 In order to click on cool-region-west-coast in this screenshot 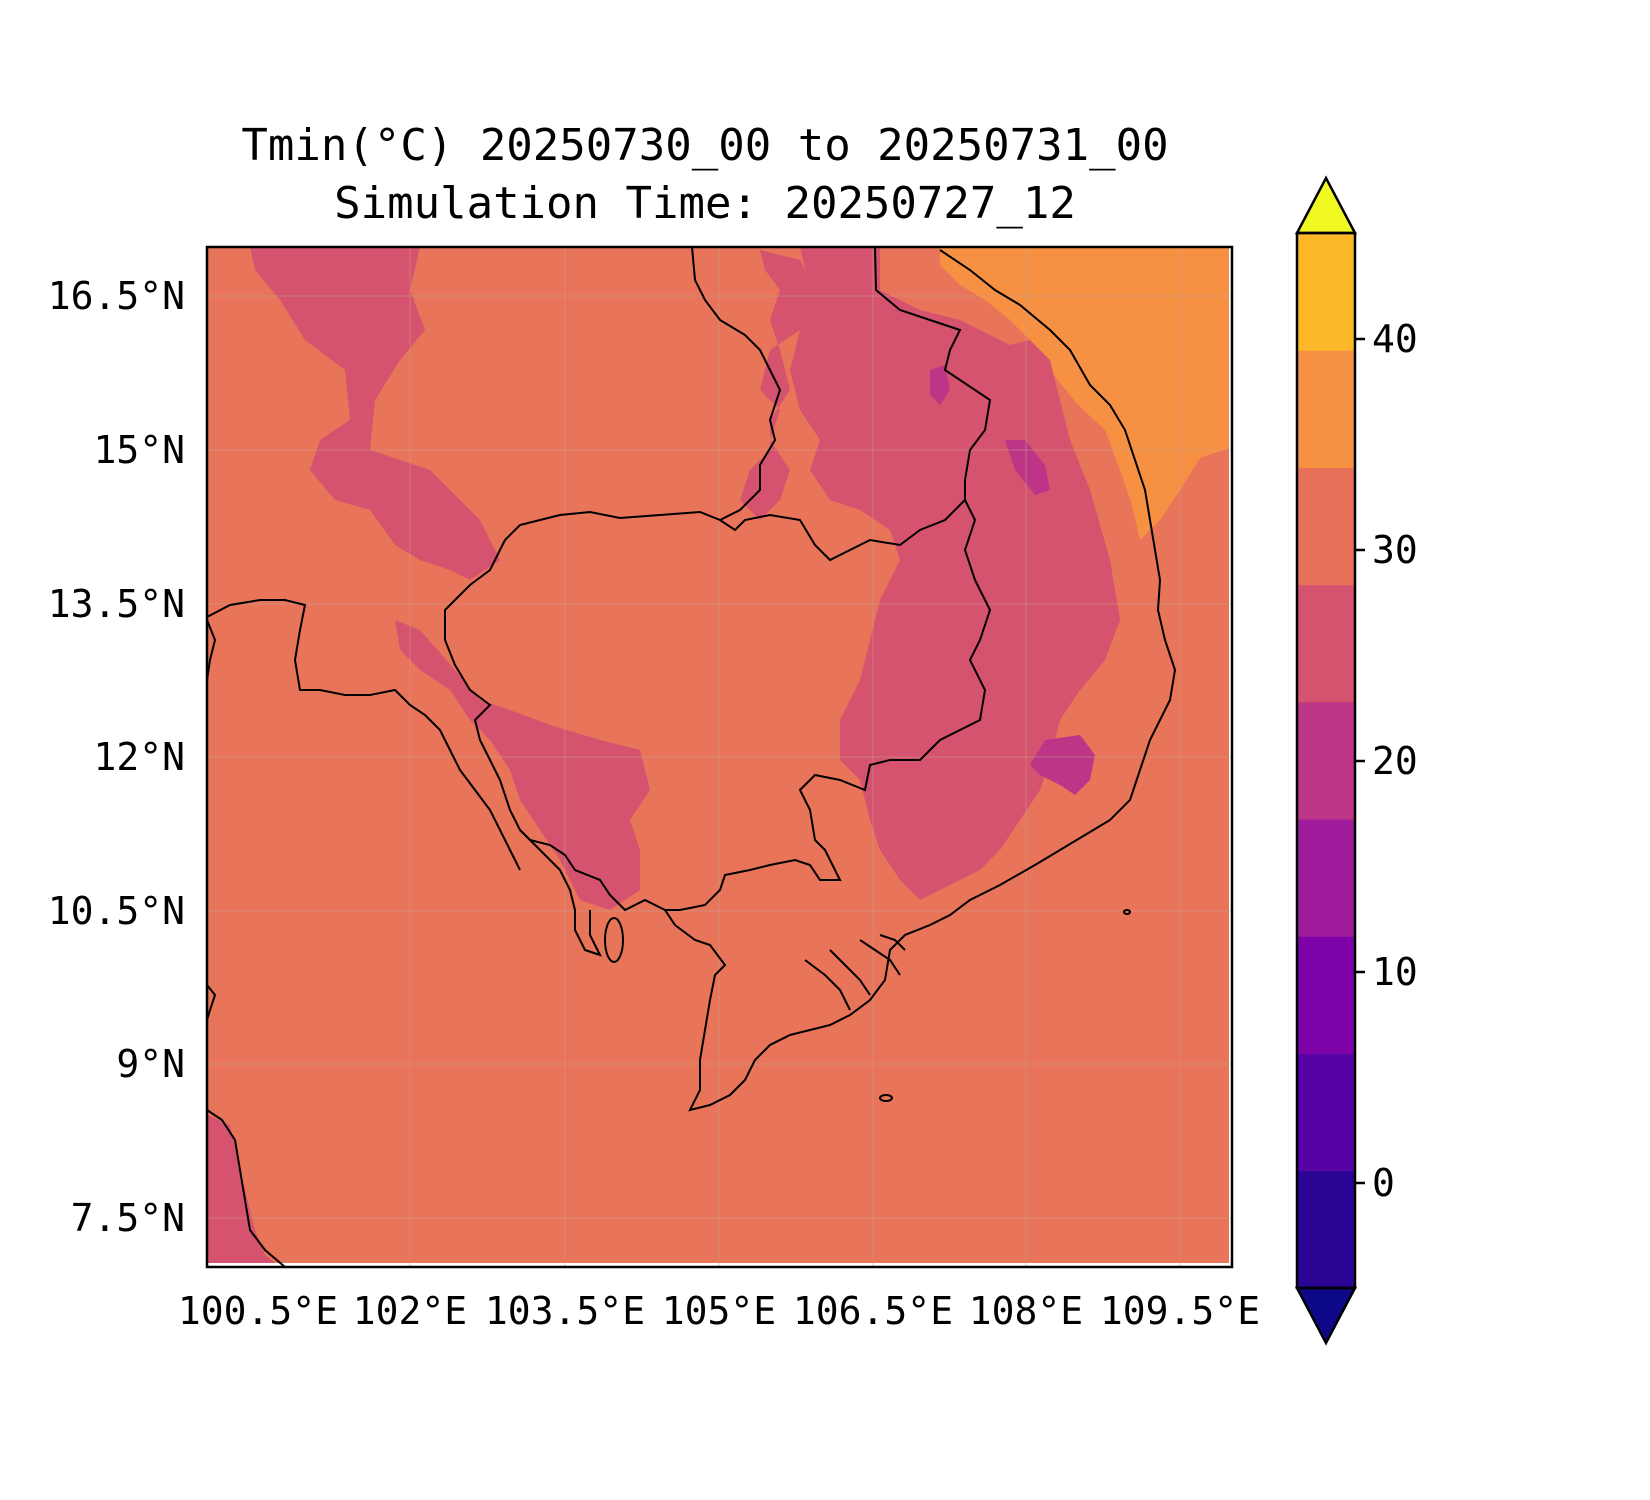, I will do `click(522, 765)`.